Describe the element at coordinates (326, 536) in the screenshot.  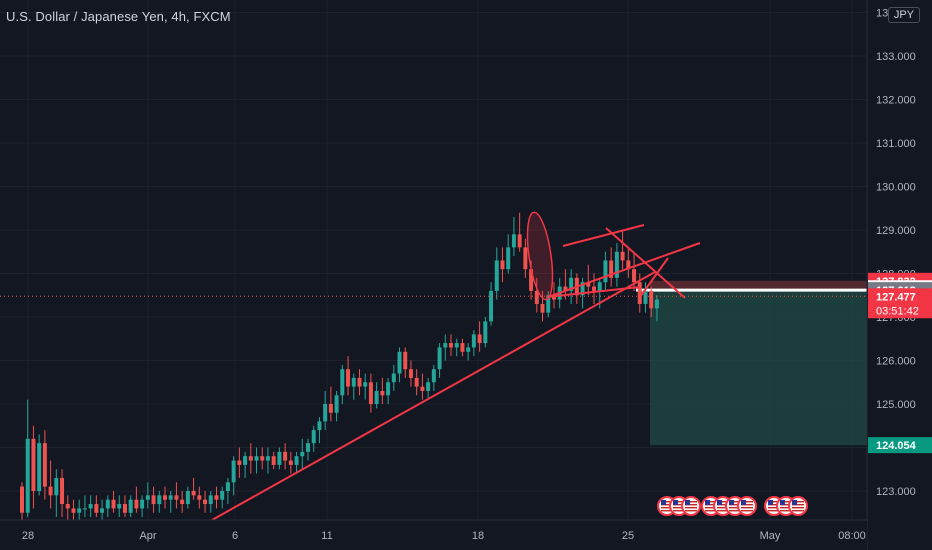
I see `time-tick-label: 11` at that location.